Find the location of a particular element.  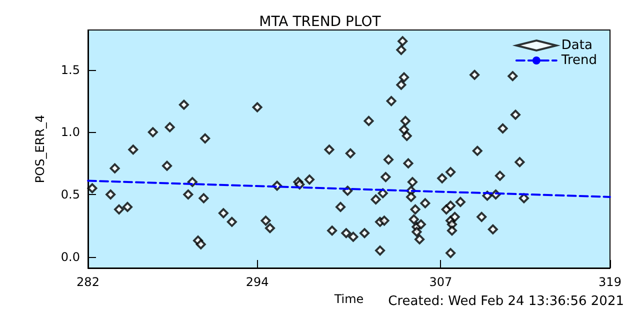

text: Created: Wed Feb 24 13:36:56 2021 is located at coordinates (506, 301).